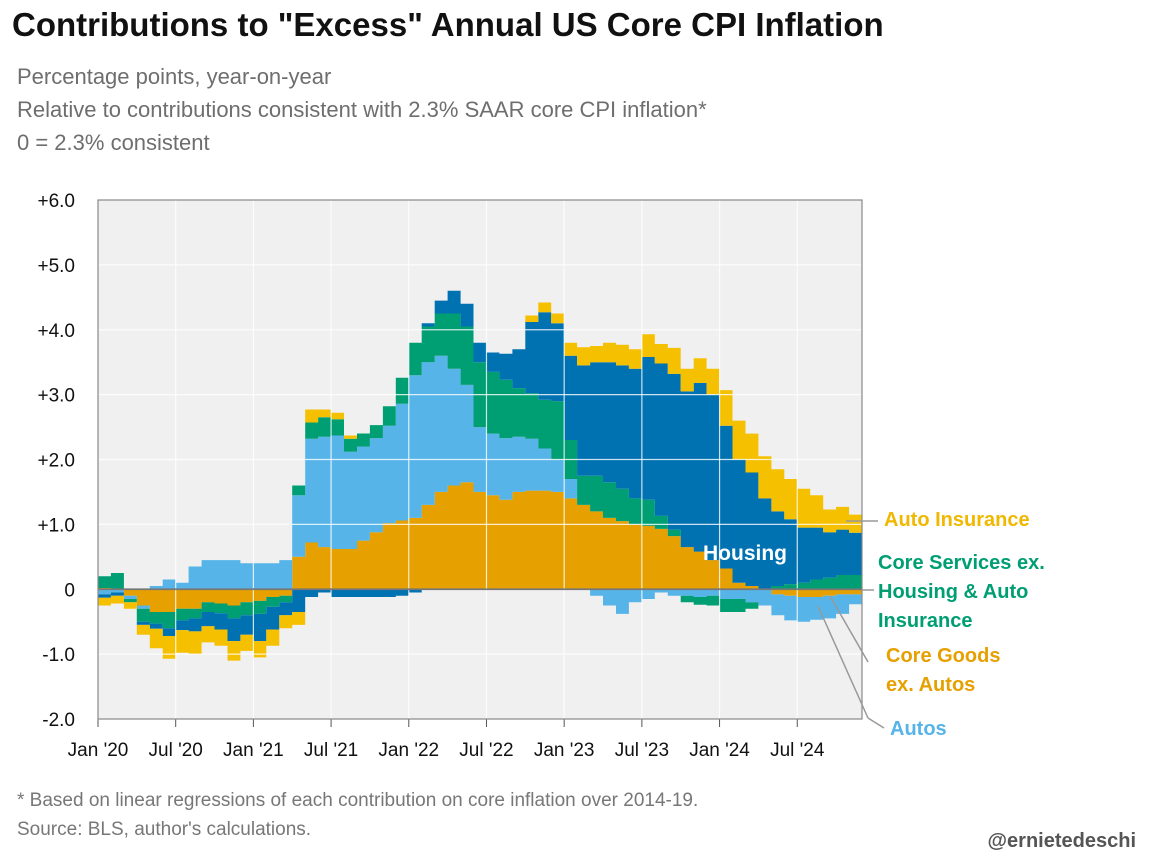  I want to click on legend-label-core-goods-ex-autos: Core Goods, so click(943, 656).